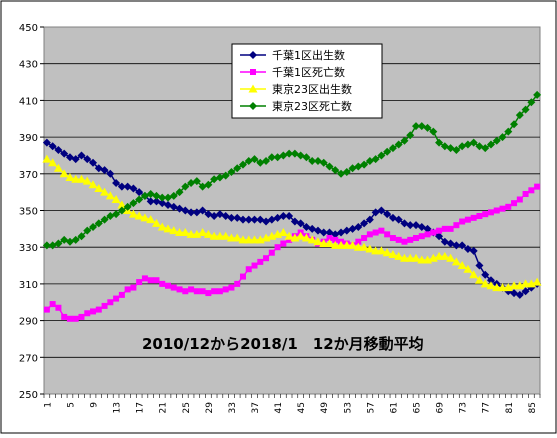  Describe the element at coordinates (307, 81) in the screenshot. I see `legend-box` at that location.